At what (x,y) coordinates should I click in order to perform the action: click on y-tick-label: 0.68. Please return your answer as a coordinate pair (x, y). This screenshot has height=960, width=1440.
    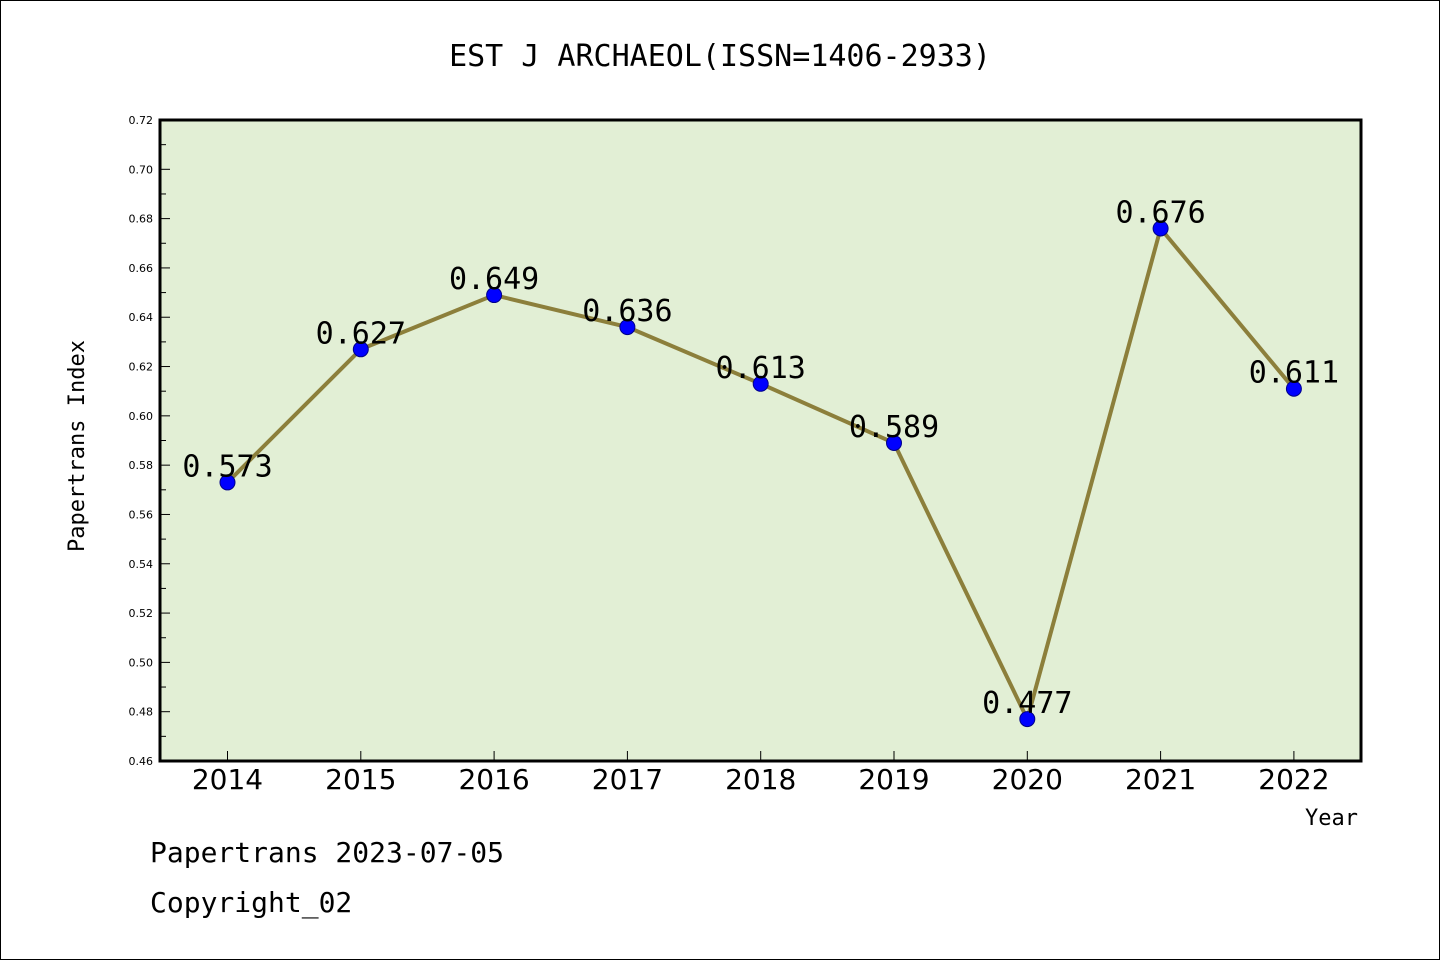
    Looking at the image, I should click on (141, 219).